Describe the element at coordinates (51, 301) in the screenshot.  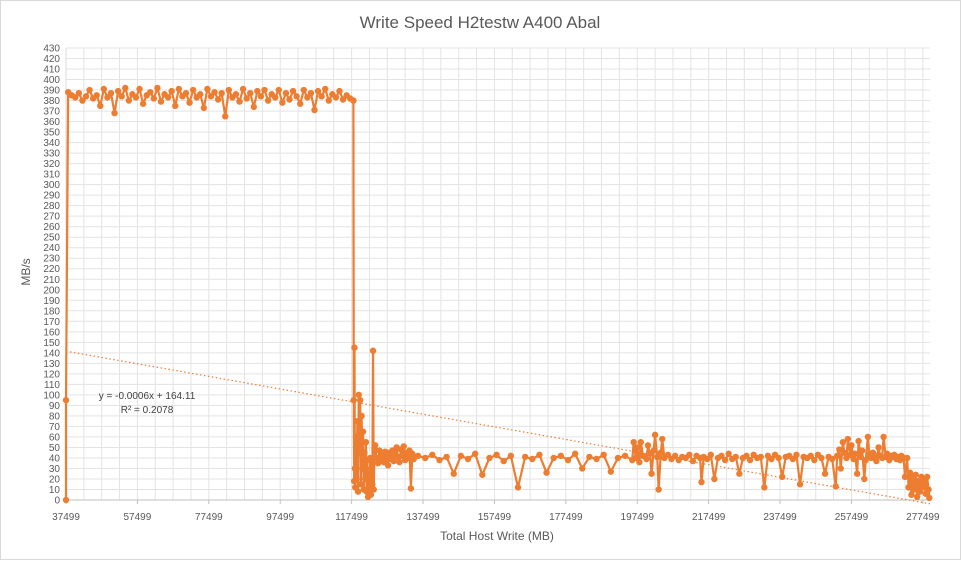
I see `y-tick-label: 190` at that location.